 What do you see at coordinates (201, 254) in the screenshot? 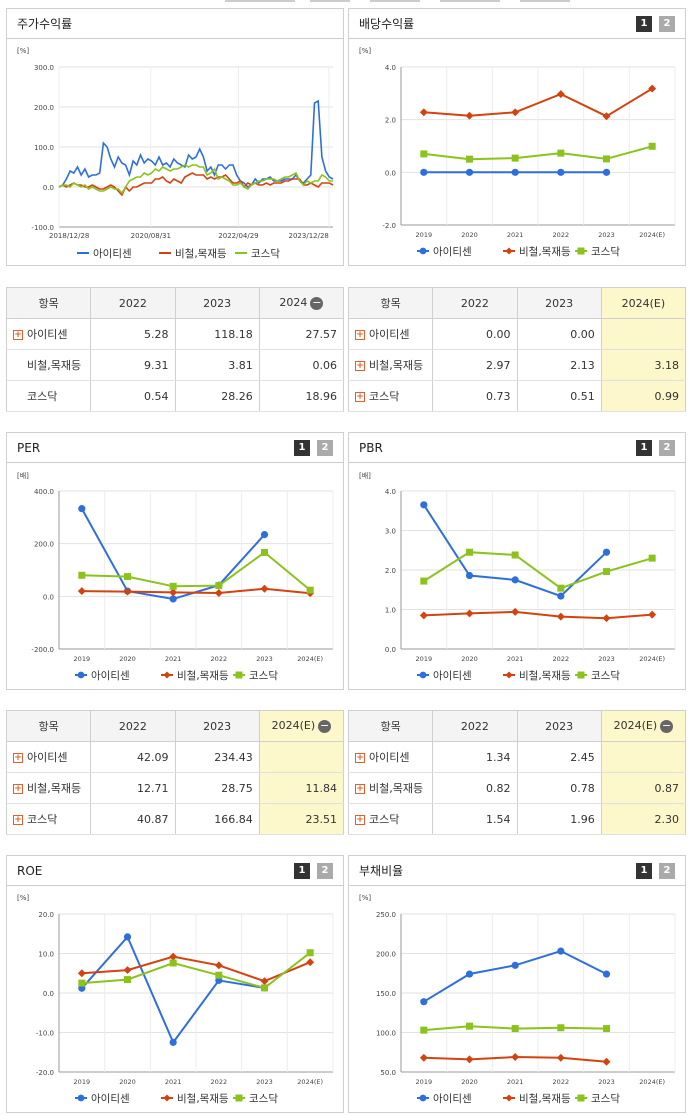
I see `legend-label-metal-wood: 비철,목재등` at bounding box center [201, 254].